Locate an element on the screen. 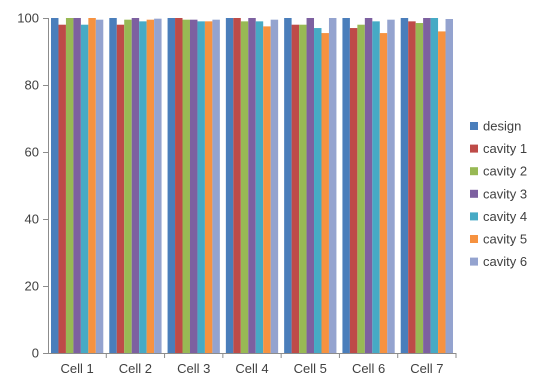 The image size is (536, 378). y-tick-label: 40 is located at coordinates (32, 219).